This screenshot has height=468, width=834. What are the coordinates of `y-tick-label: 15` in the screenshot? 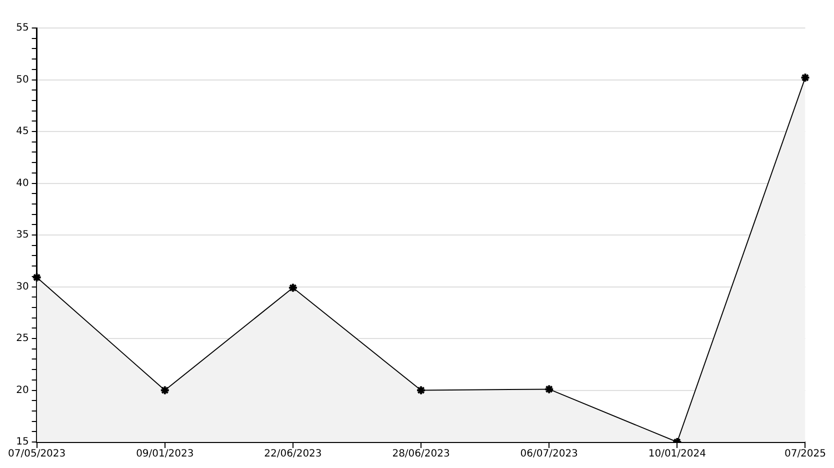 It's located at (22, 442).